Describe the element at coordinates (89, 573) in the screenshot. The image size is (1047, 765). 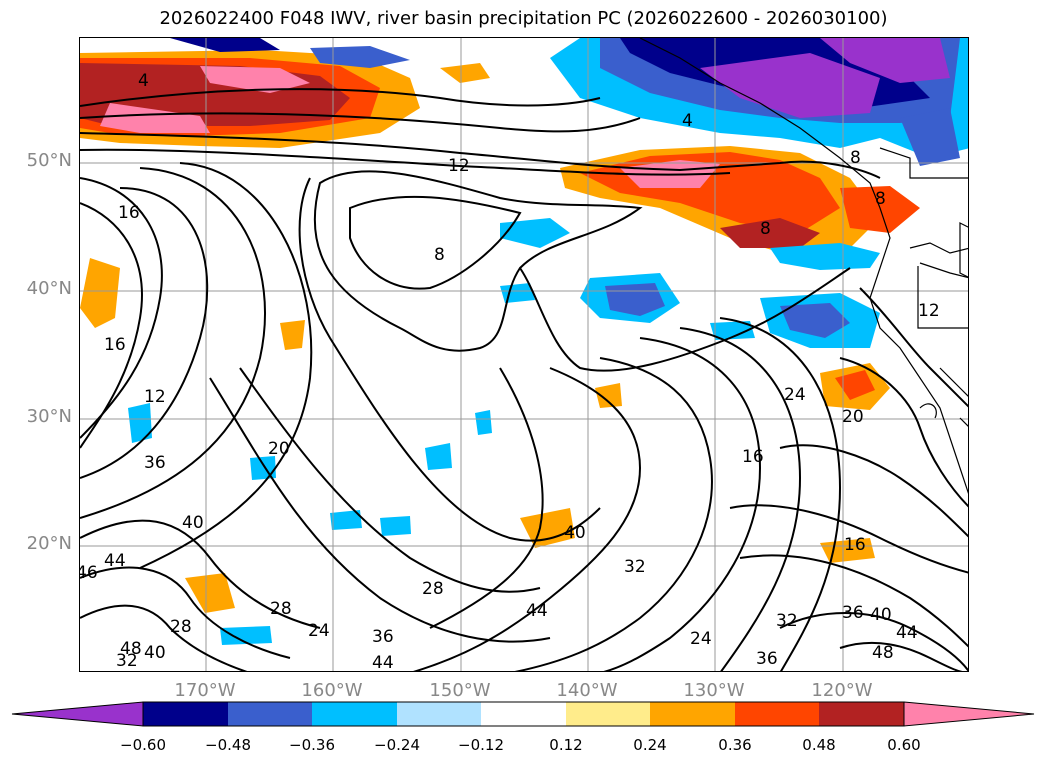
I see `contour-label: 46` at that location.